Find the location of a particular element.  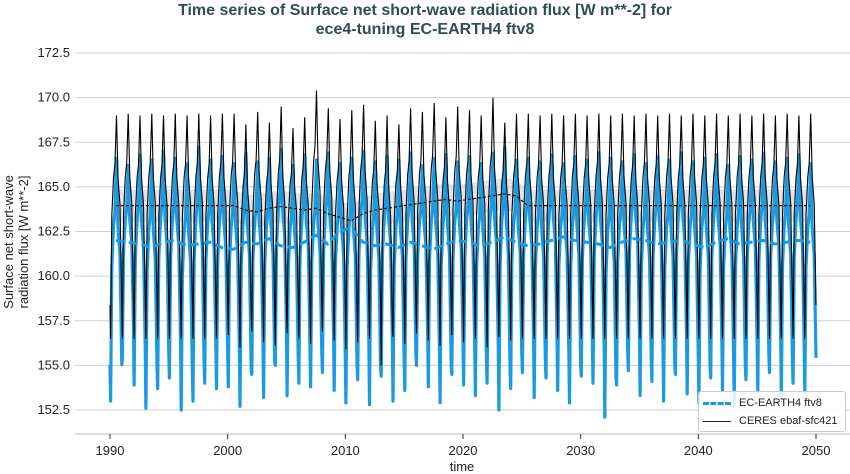

x-tick-label: 2030 is located at coordinates (580, 450).